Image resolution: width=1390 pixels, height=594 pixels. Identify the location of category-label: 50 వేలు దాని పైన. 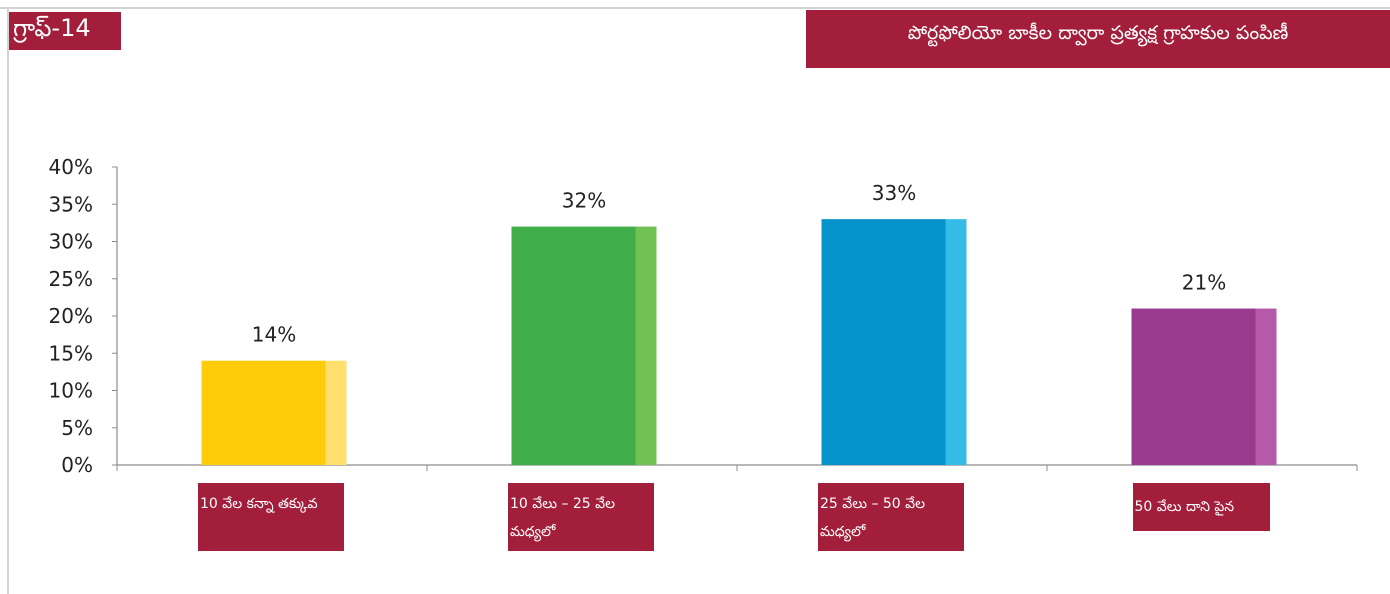
(1201, 507).